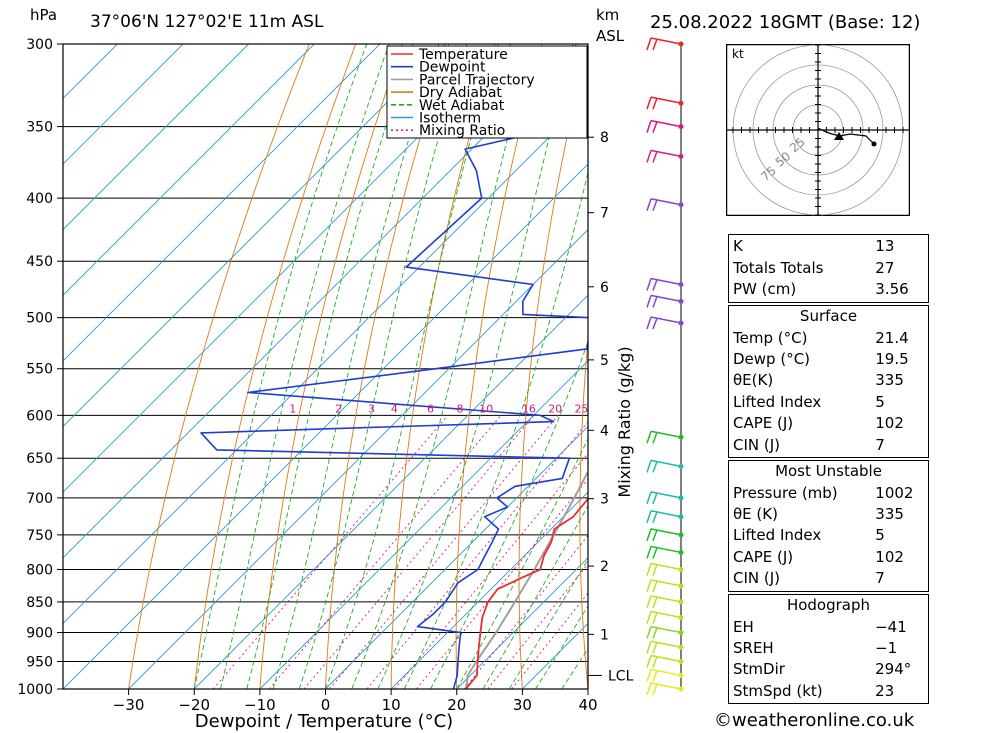 The width and height of the screenshot is (1000, 733). Describe the element at coordinates (462, 131) in the screenshot. I see `legend-entry: Mixing Ratio` at that location.